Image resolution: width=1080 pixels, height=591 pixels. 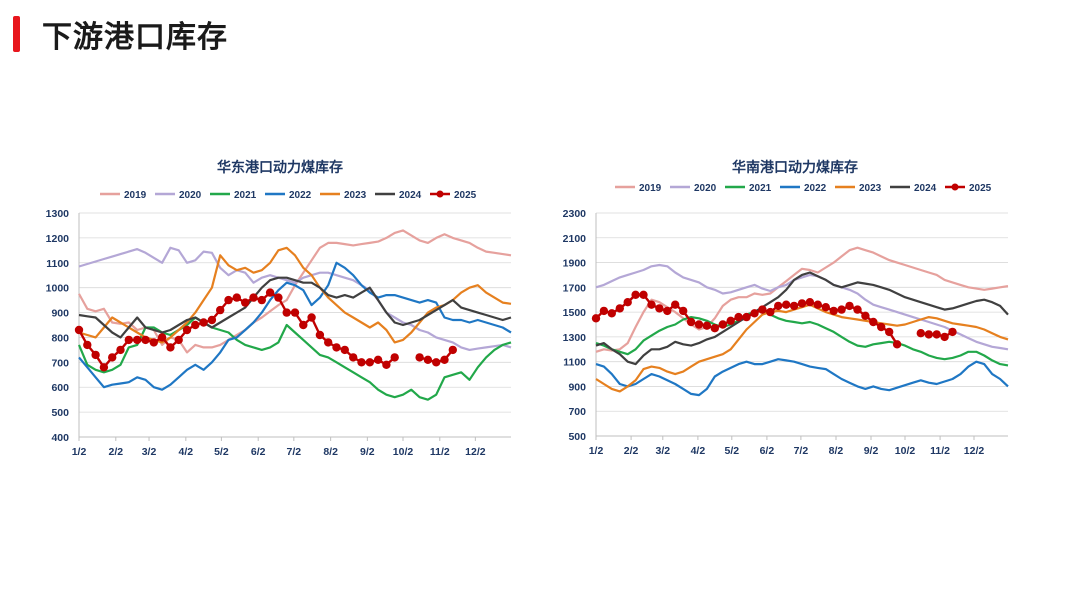 I want to click on y-tick-label: 1300, so click(x=575, y=338).